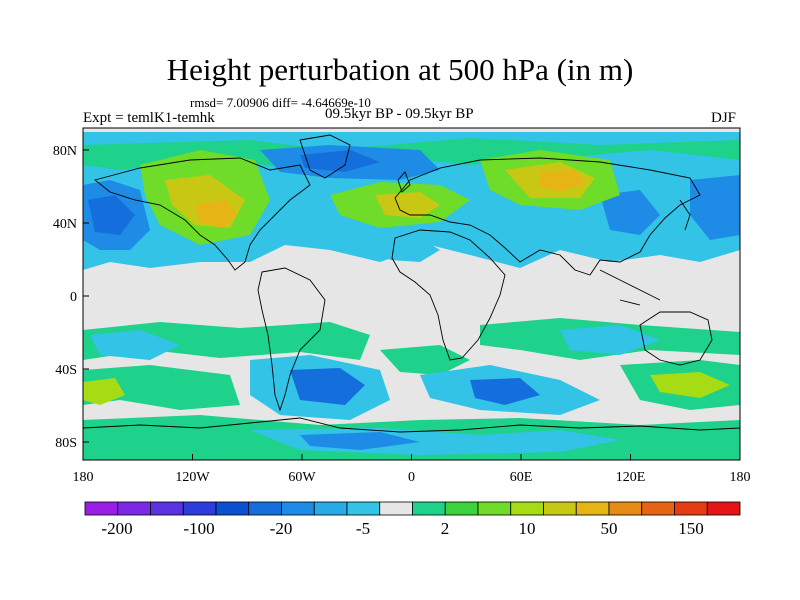 The image size is (800, 600). What do you see at coordinates (65, 151) in the screenshot?
I see `ylabel-80n: 80N` at bounding box center [65, 151].